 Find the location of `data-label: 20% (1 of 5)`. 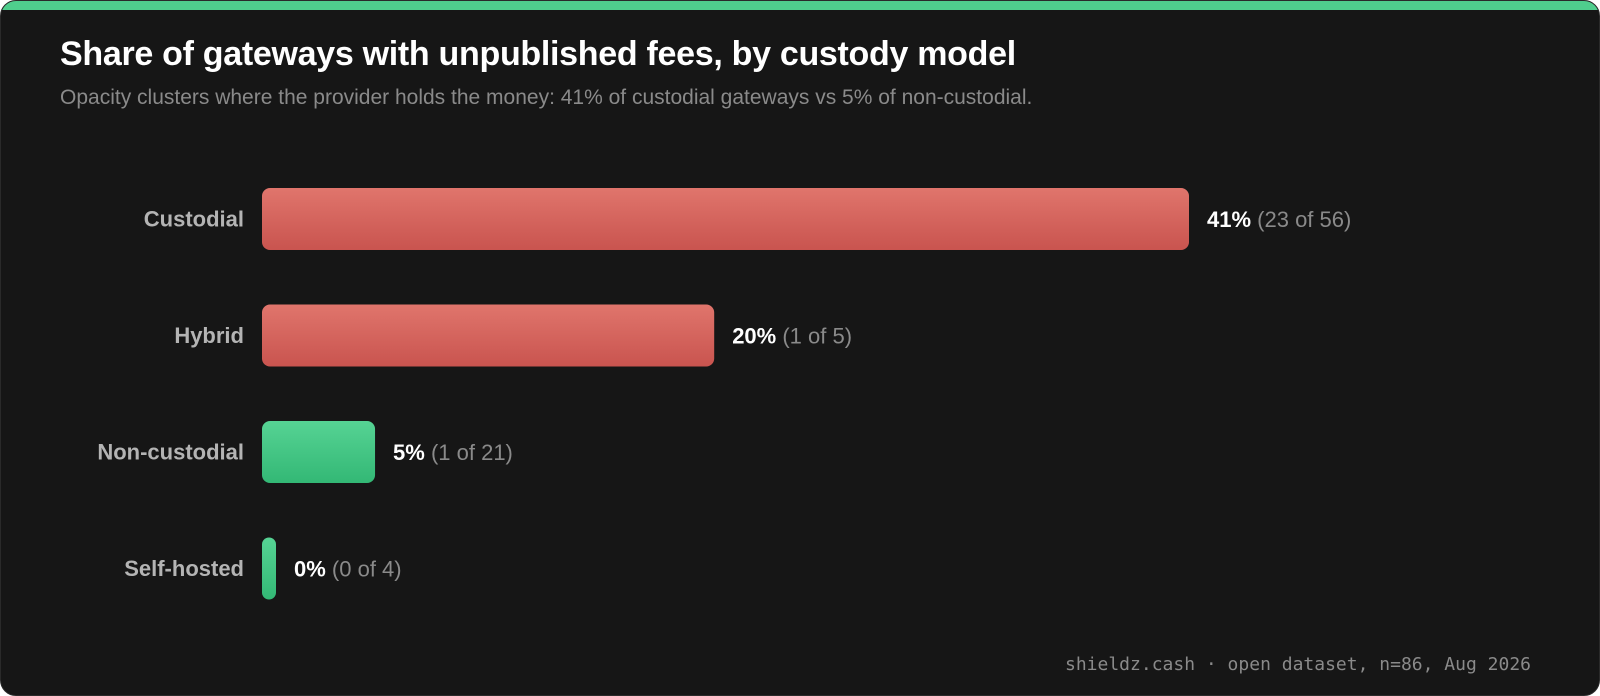

data-label: 20% (1 of 5) is located at coordinates (792, 335).